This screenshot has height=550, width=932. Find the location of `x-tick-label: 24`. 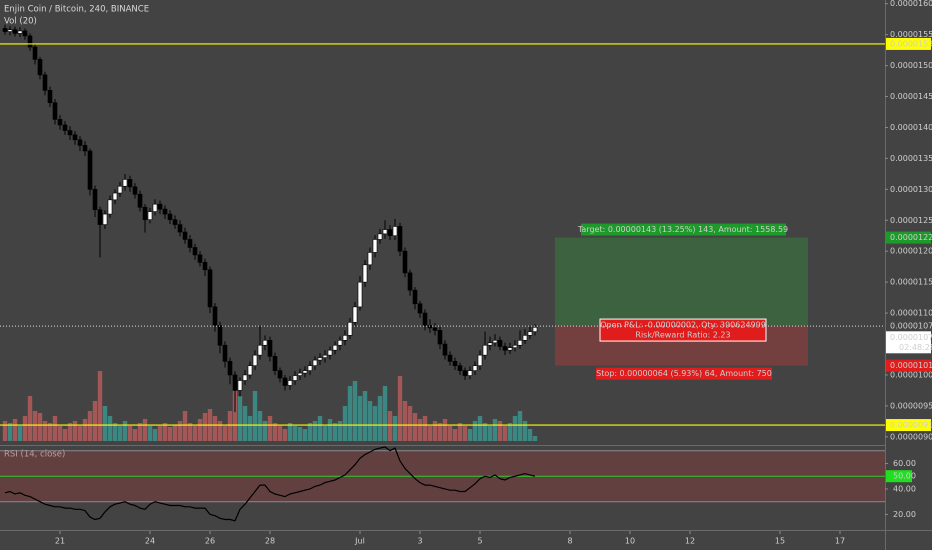

x-tick-label: 24 is located at coordinates (150, 541).